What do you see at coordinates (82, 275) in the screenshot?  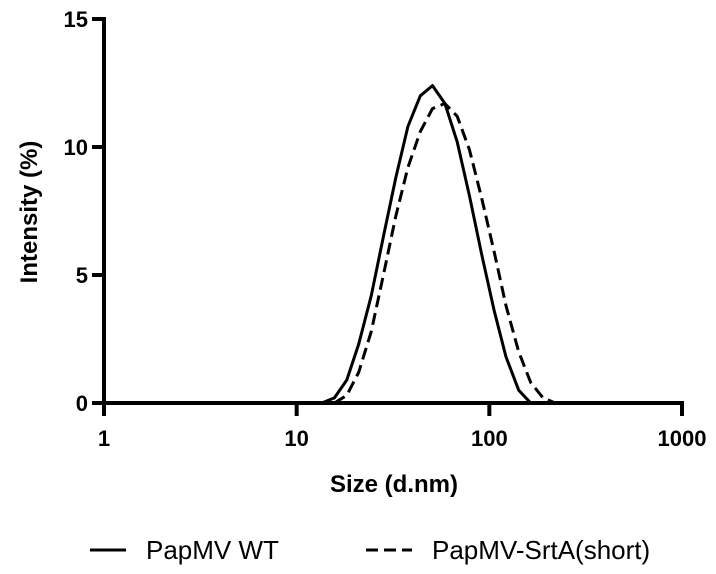 I see `y-tick-label: 5` at bounding box center [82, 275].